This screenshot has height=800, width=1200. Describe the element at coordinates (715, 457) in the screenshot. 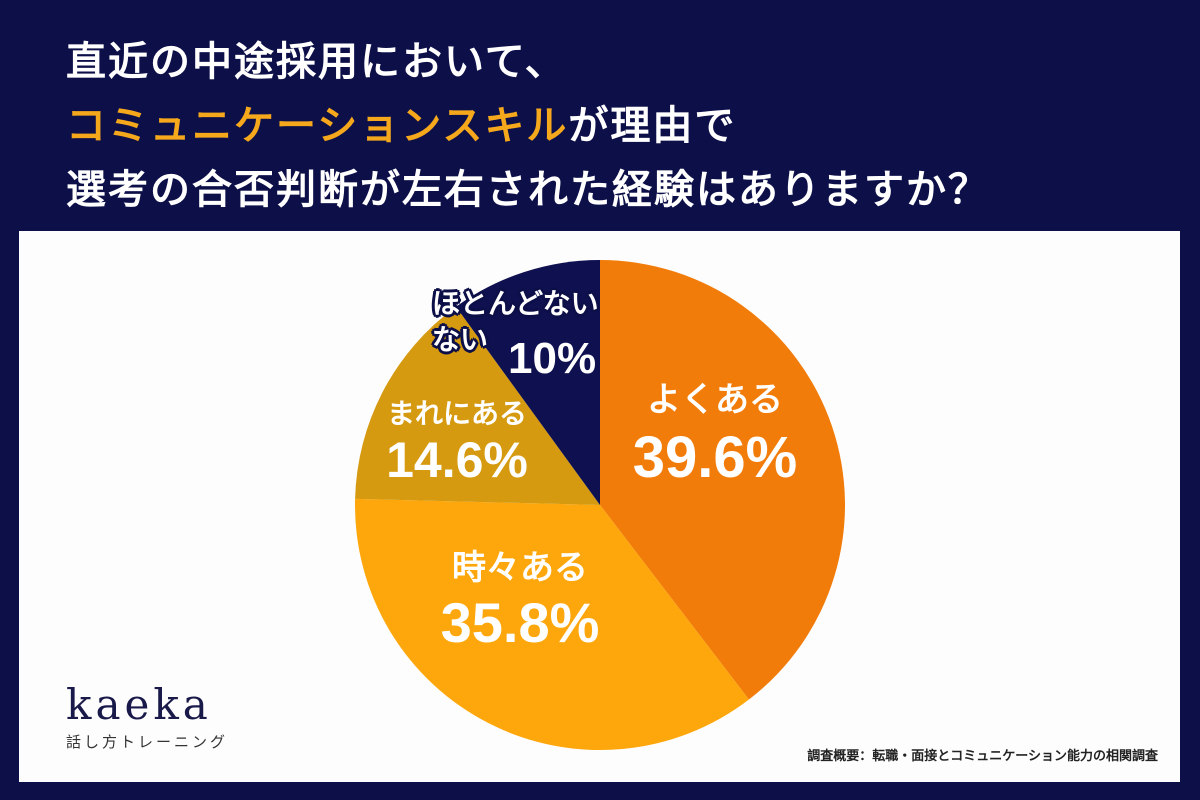

I see `label-value: 39.6%` at that location.